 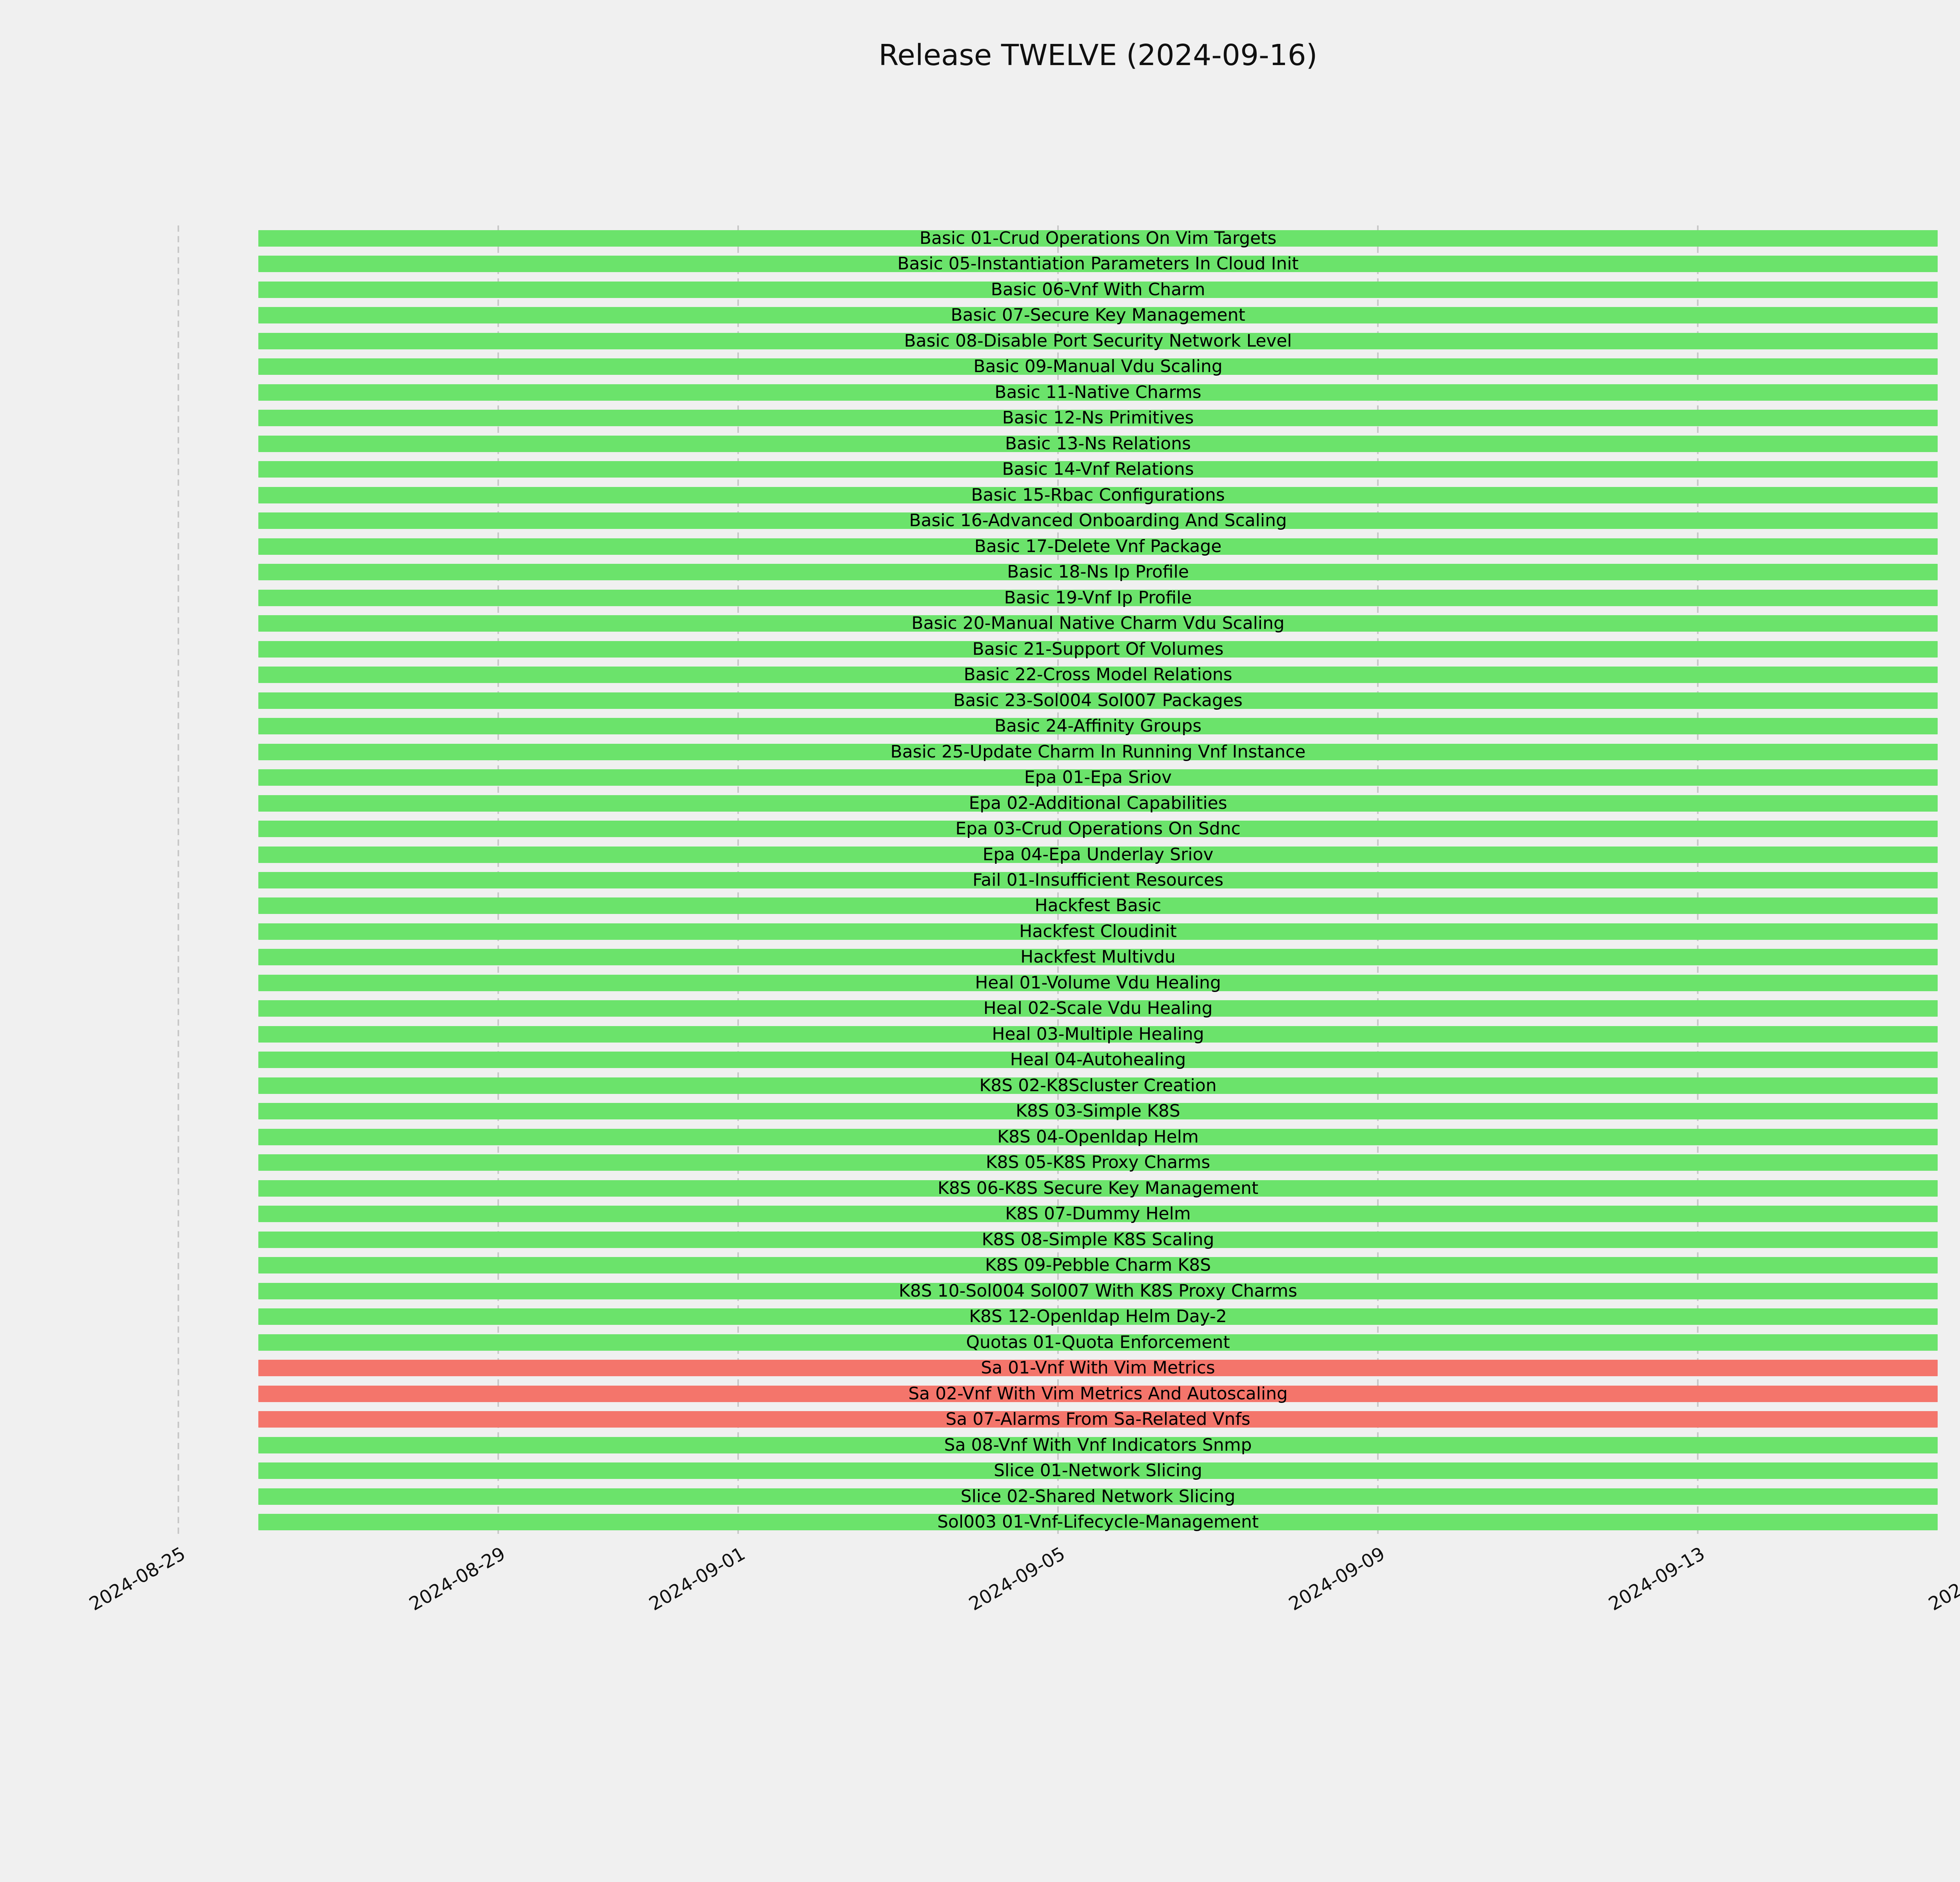 What do you see at coordinates (1098, 828) in the screenshot?
I see `task-bar-pass: Epa 03-Crud Operations On Sdnc` at bounding box center [1098, 828].